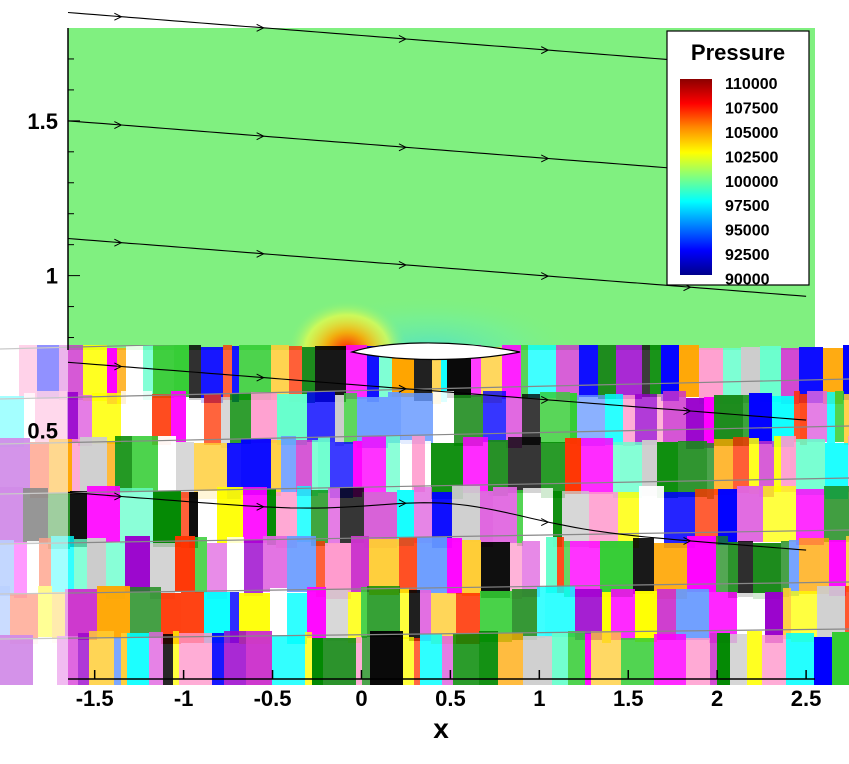 This screenshot has width=849, height=764. Describe the element at coordinates (751, 157) in the screenshot. I see `colorbar-label: 102500` at that location.